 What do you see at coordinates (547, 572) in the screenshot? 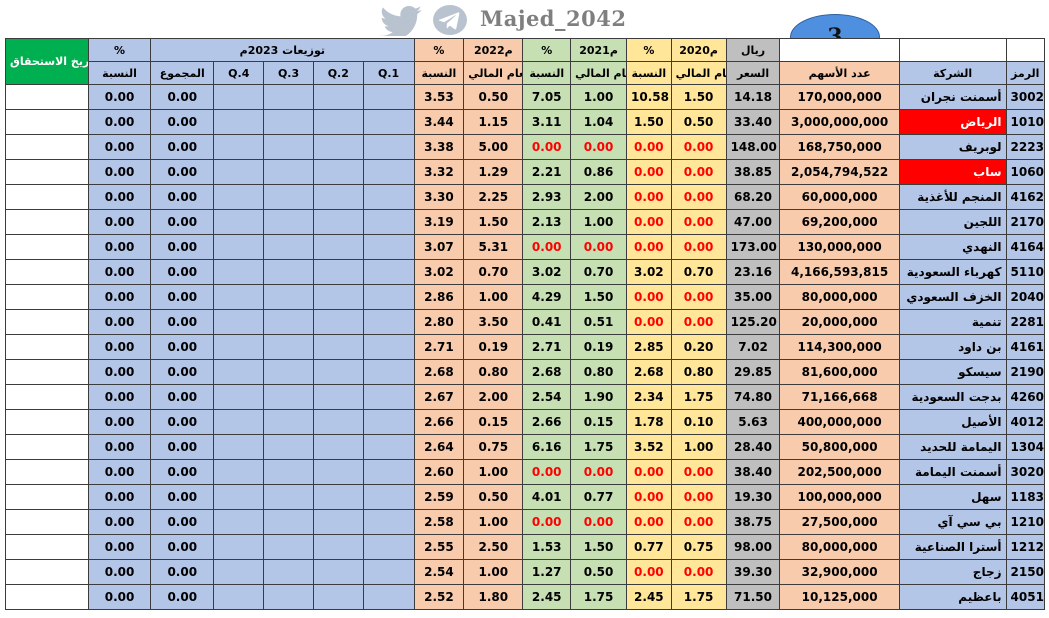
I see `r2021-cell: 1.27` at bounding box center [547, 572].